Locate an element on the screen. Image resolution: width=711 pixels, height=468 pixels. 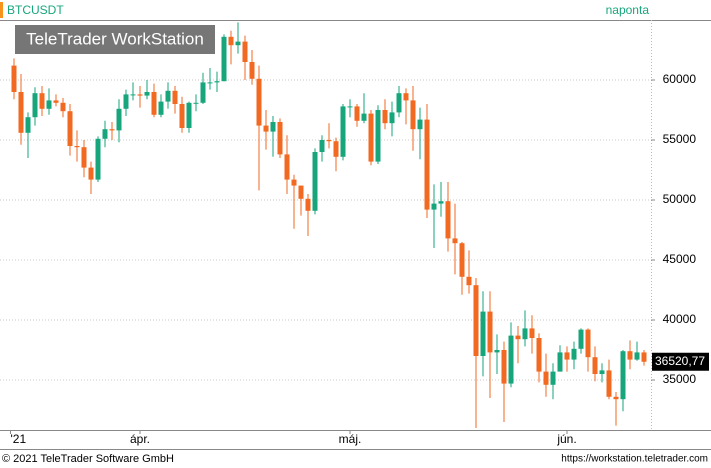
last-price-label: 36520,77 is located at coordinates (680, 361).